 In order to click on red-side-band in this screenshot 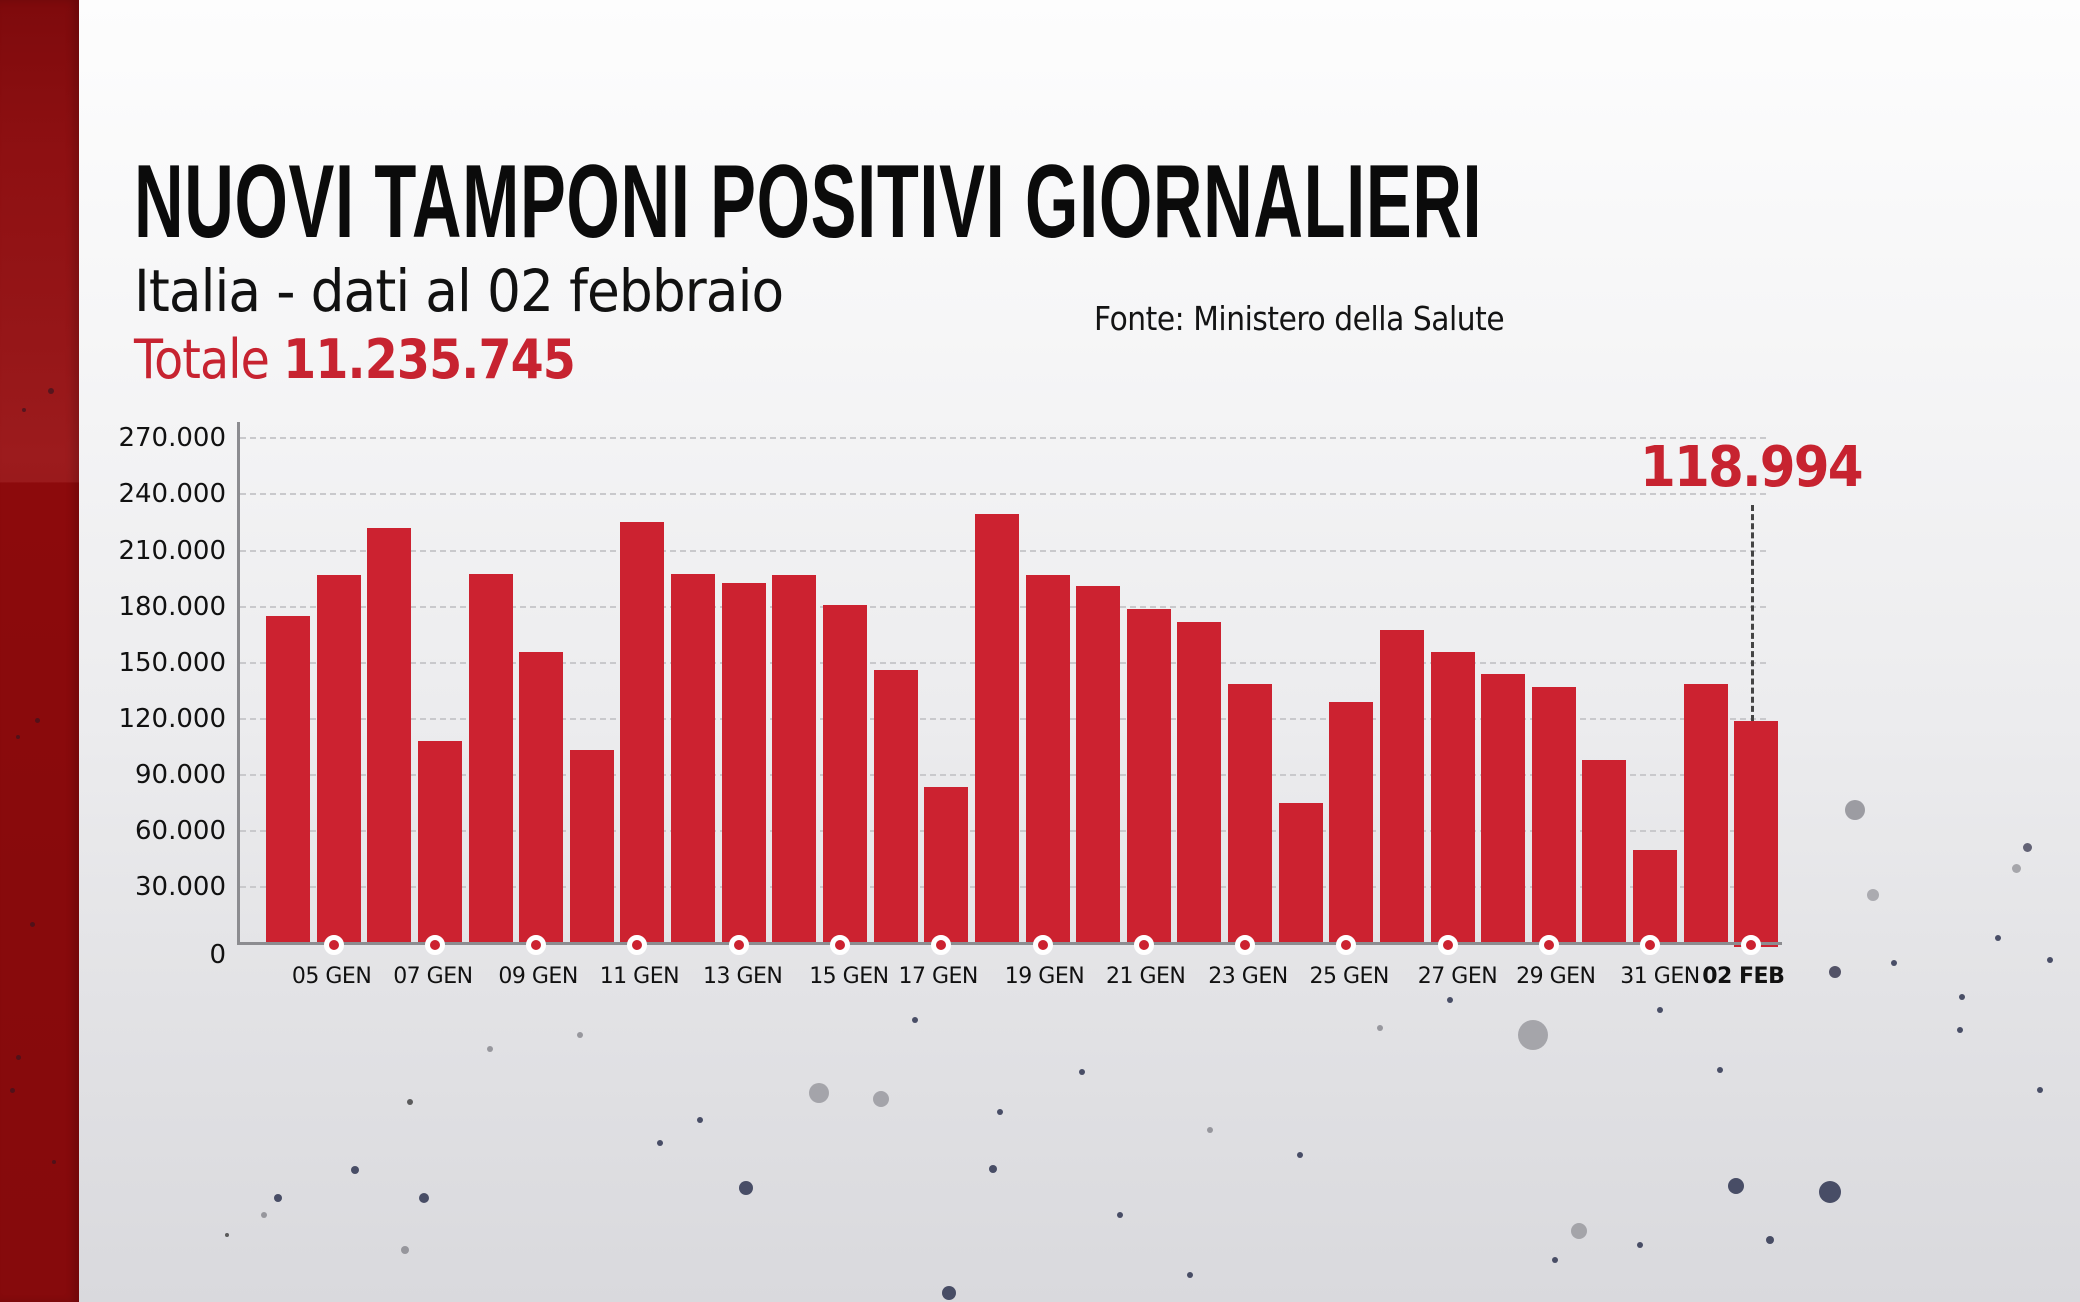, I will do `click(39, 651)`.